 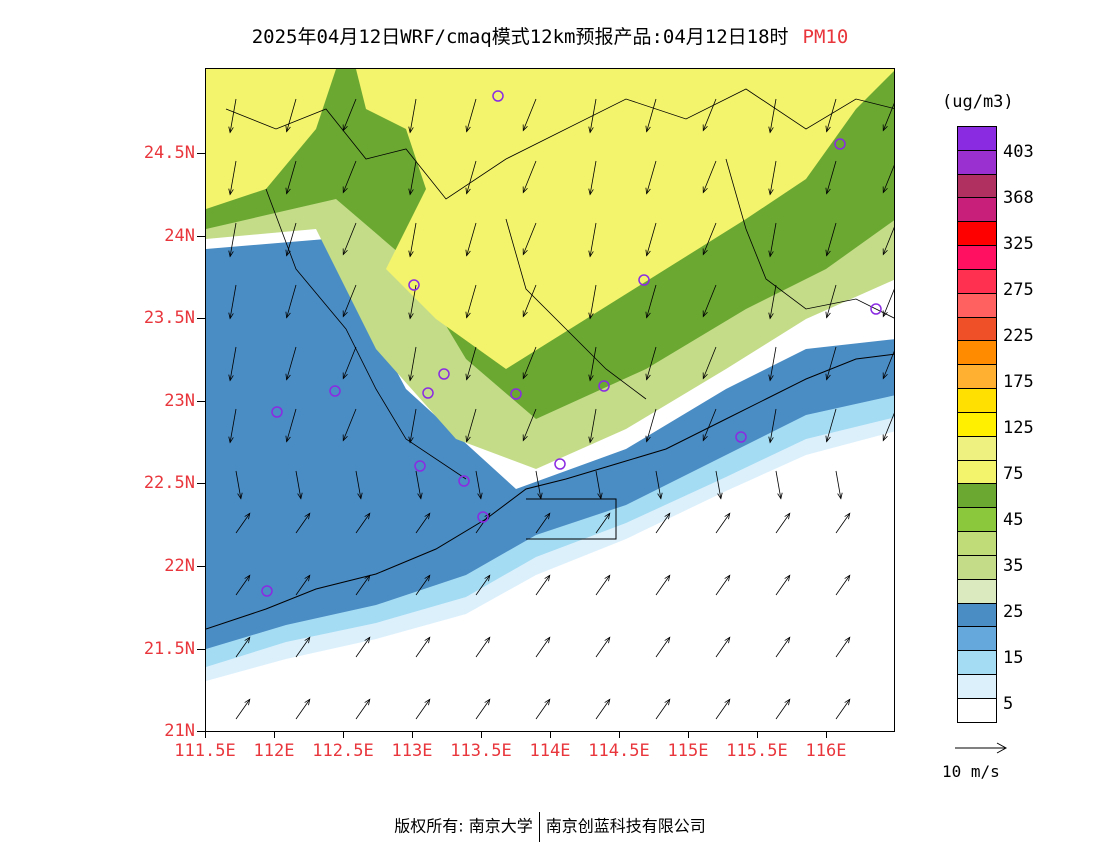 I want to click on x-tick-label: 113E, so click(x=412, y=751).